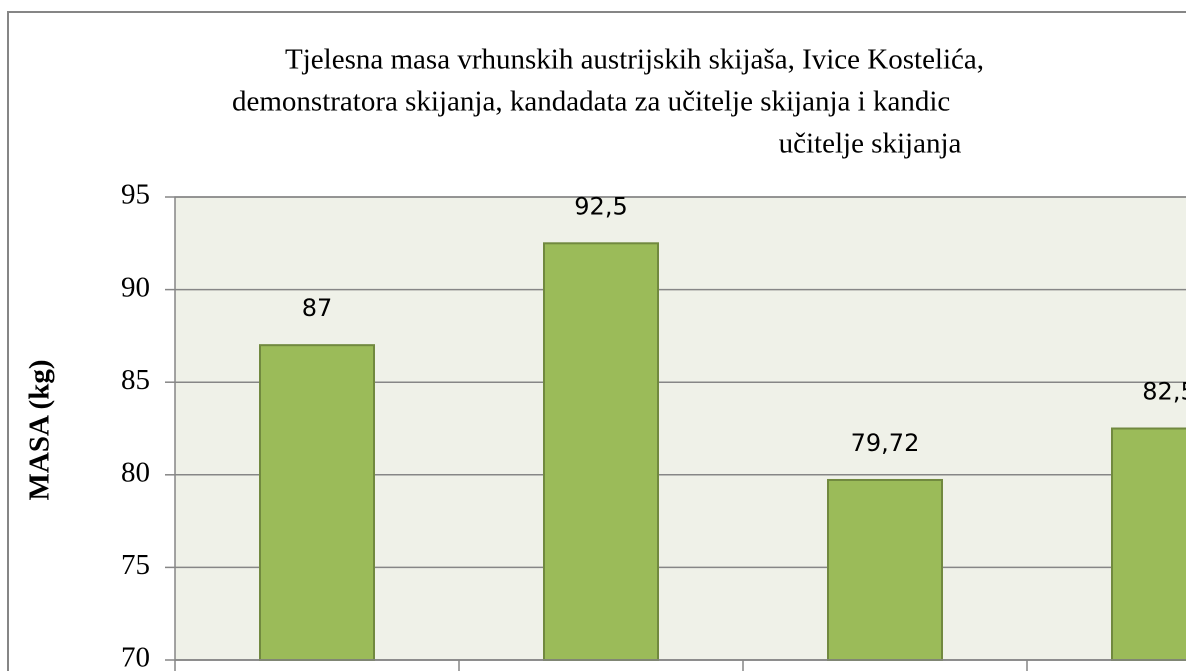  I want to click on data-label: 87, so click(317, 308).